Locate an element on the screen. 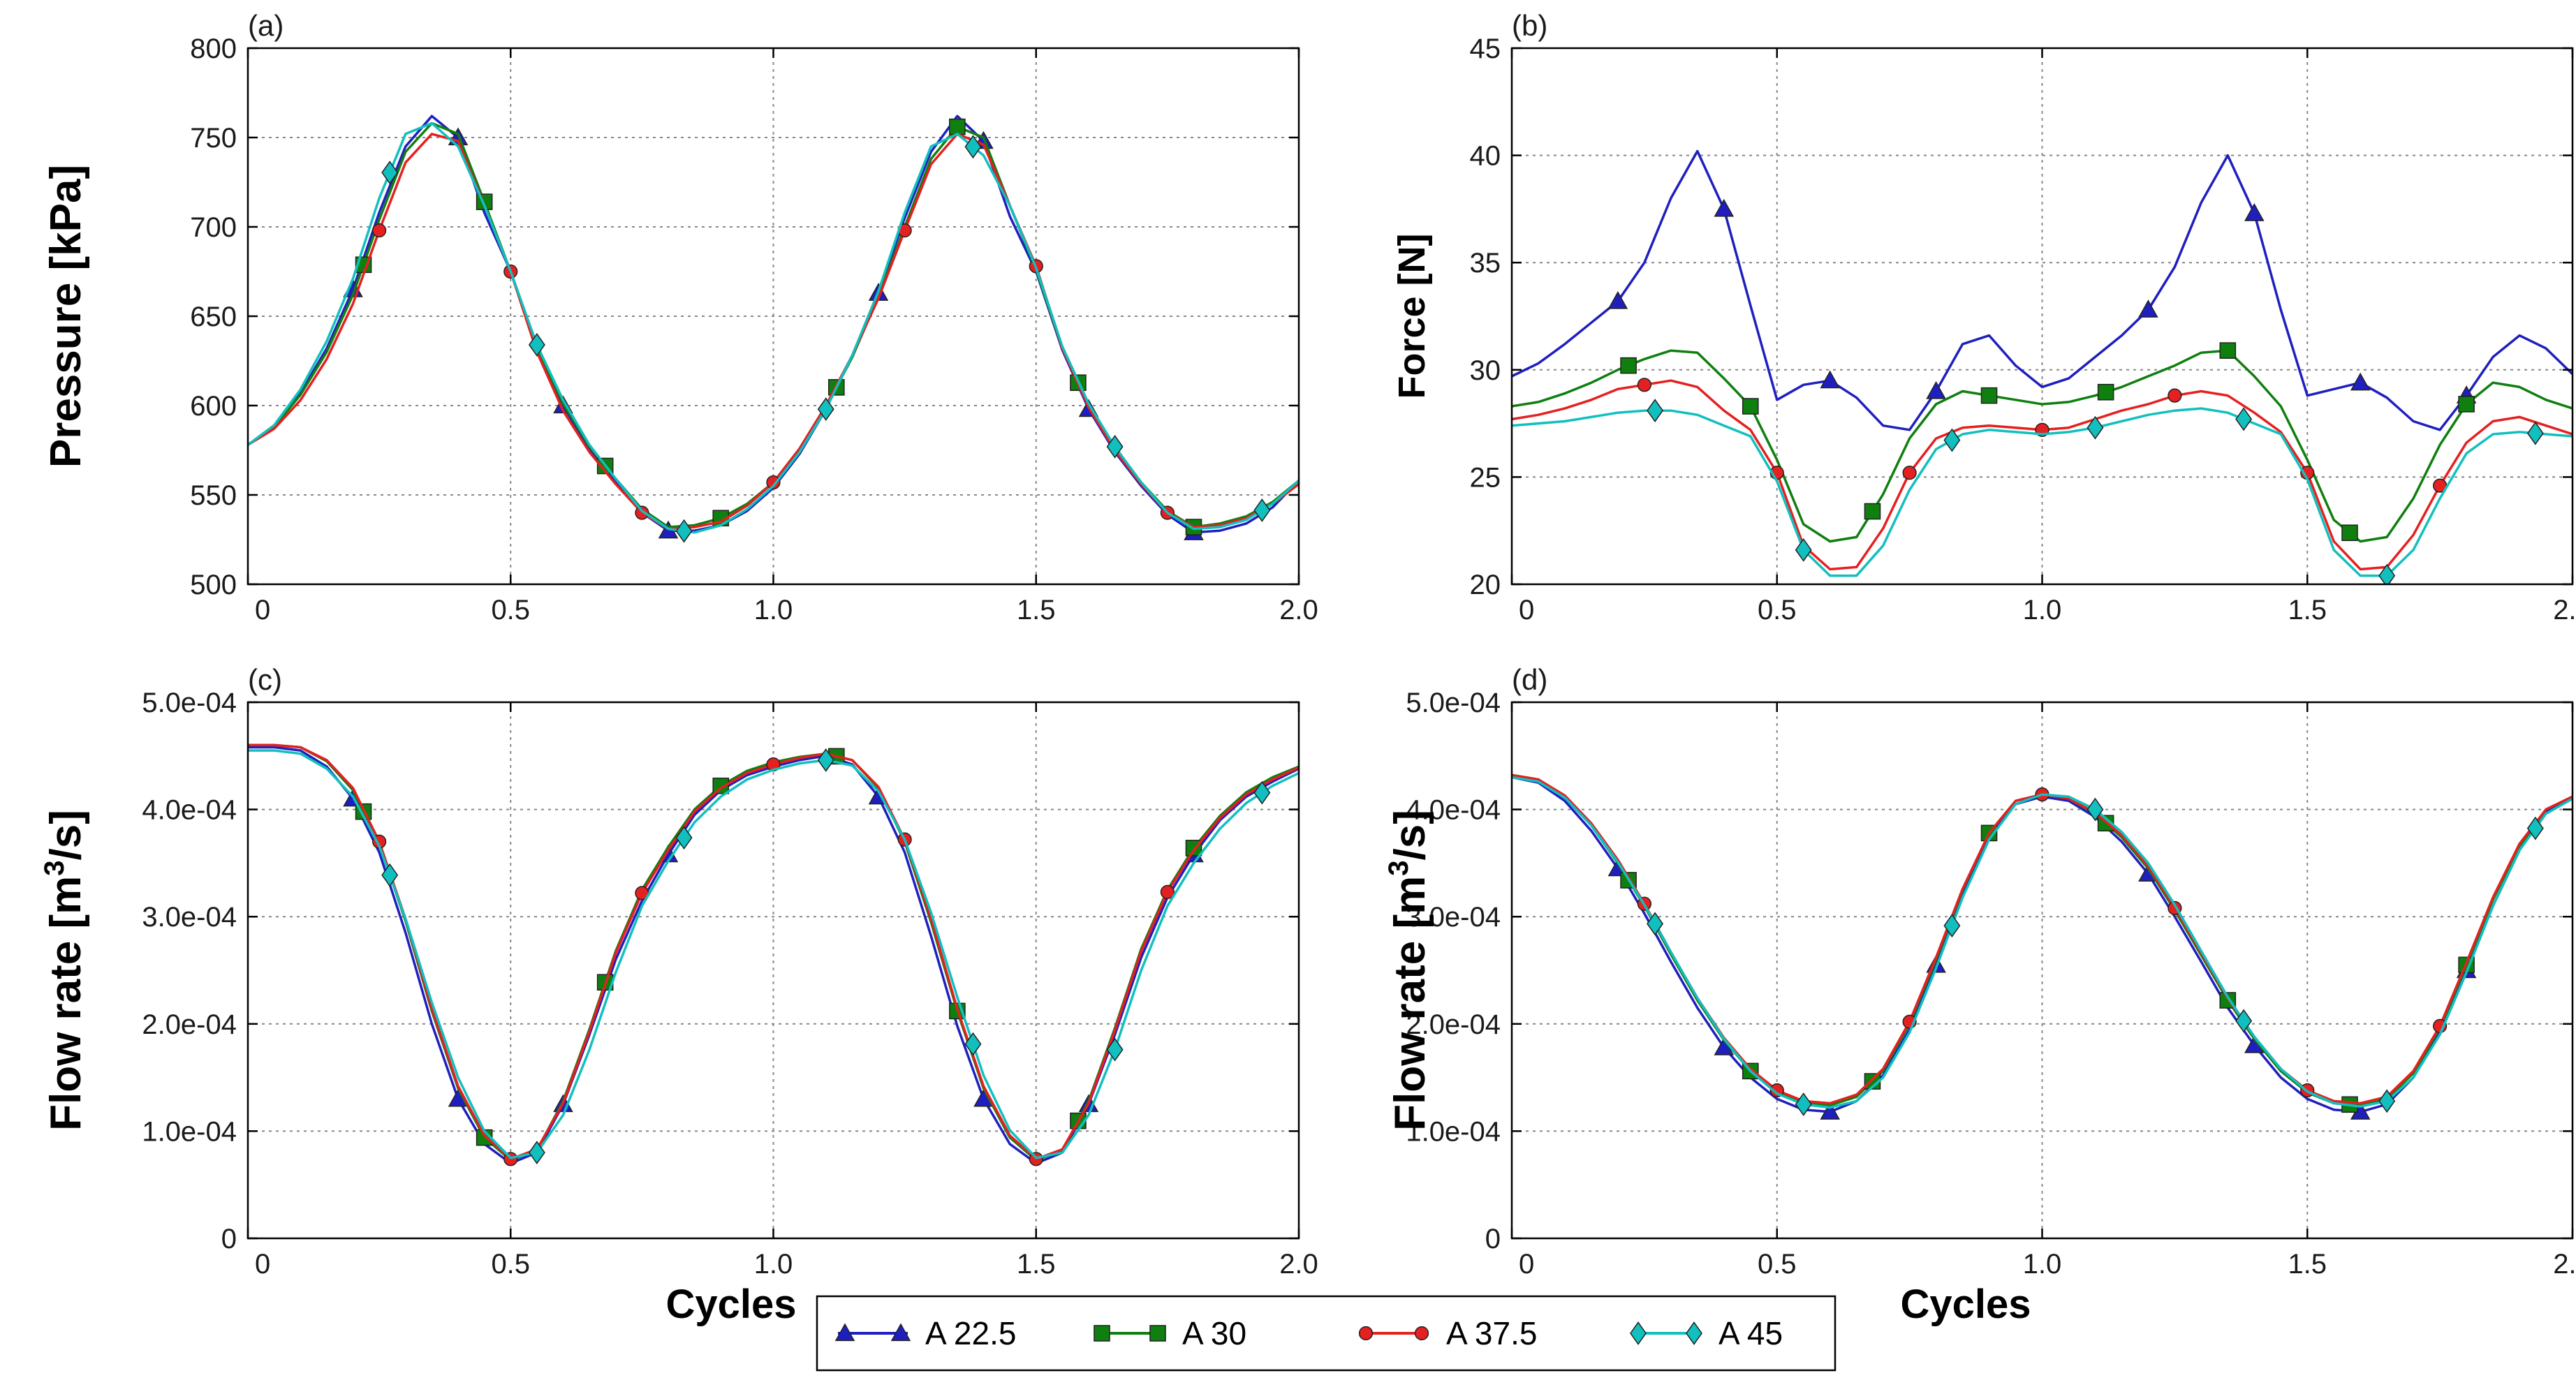  y-tick-label: 650 is located at coordinates (213, 317).